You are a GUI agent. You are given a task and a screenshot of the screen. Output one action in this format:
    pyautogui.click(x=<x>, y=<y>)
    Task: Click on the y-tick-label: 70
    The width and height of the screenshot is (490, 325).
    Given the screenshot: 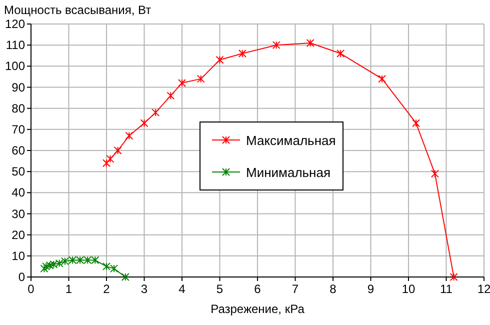 What is the action you would take?
    pyautogui.click(x=19, y=129)
    